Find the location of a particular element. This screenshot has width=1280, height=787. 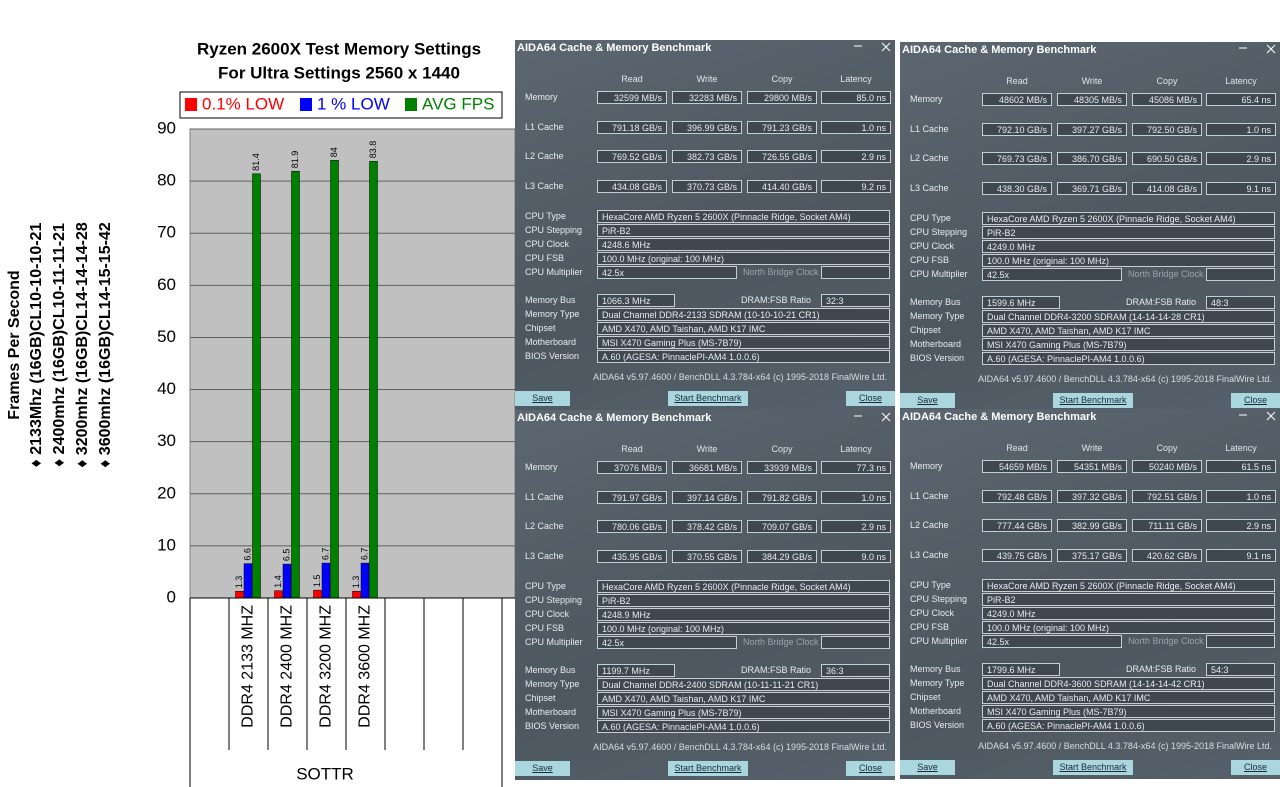

info-value: MSI X470 Gaming Plus (MS-7B79) is located at coordinates (1128, 711).